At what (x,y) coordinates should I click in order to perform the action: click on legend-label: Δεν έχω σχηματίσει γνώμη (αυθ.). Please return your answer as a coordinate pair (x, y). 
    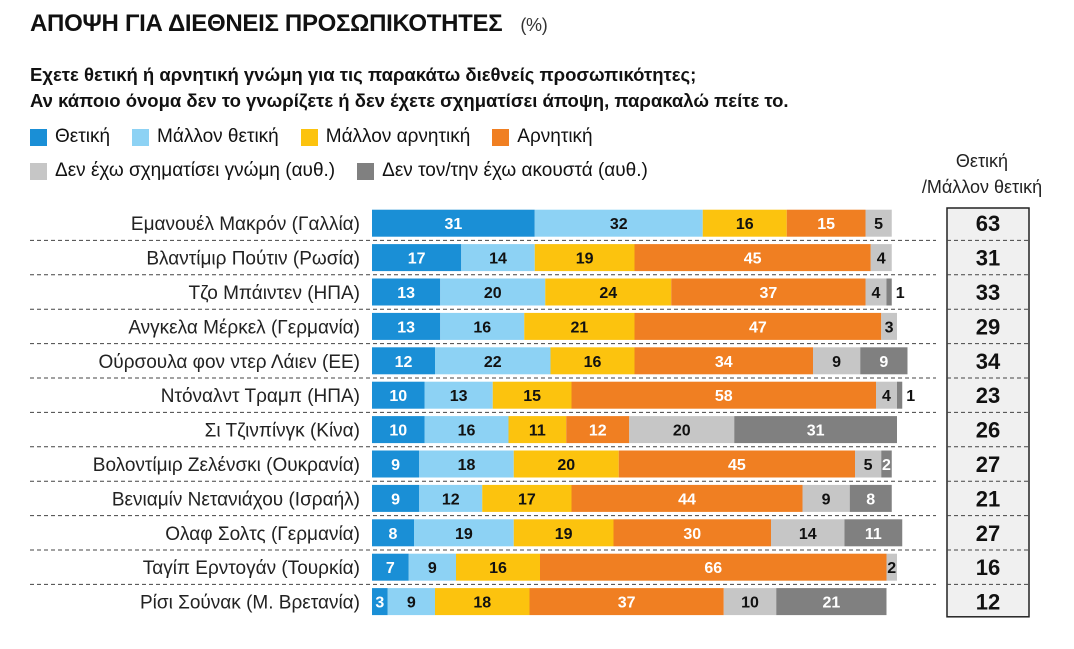
    Looking at the image, I should click on (195, 170).